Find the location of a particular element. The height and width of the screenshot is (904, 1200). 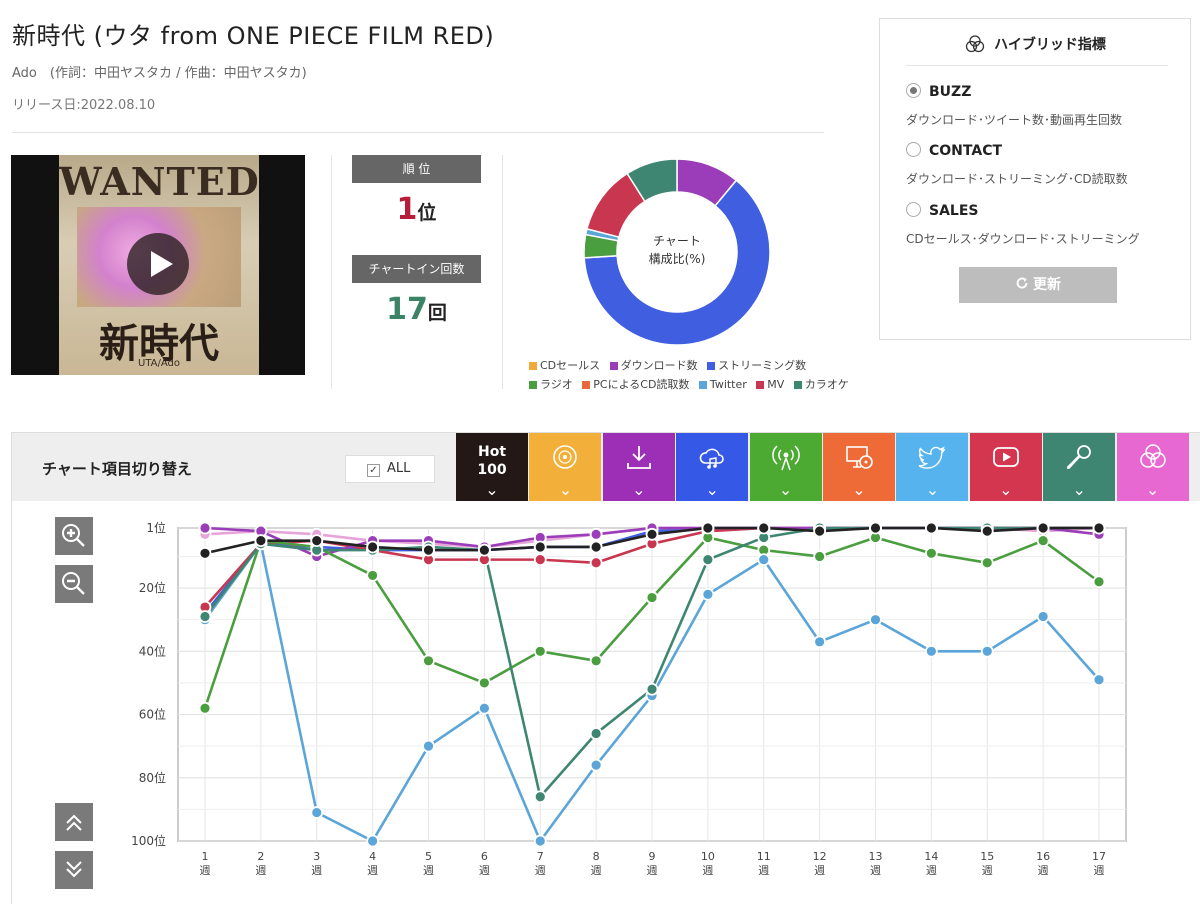

legend-label: ストリーミング数 is located at coordinates (762, 365).